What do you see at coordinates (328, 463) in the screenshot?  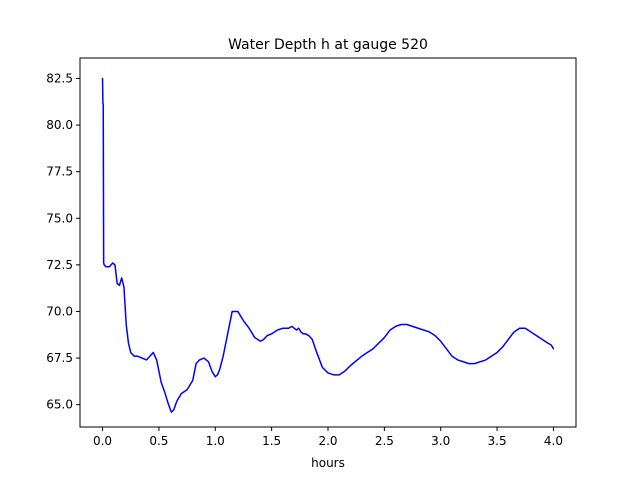 I see `x-axis-title: hours` at bounding box center [328, 463].